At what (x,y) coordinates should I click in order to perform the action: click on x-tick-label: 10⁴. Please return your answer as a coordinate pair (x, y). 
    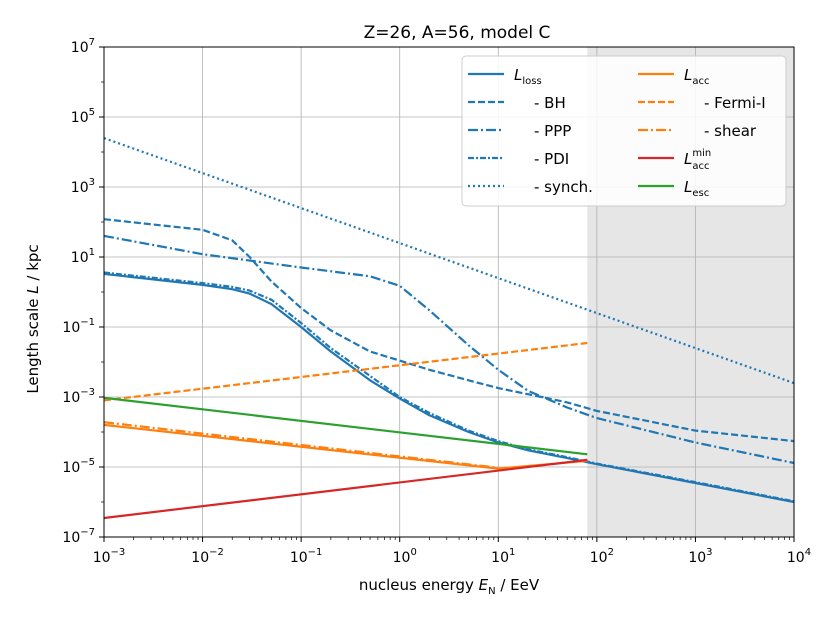
    Looking at the image, I should click on (799, 556).